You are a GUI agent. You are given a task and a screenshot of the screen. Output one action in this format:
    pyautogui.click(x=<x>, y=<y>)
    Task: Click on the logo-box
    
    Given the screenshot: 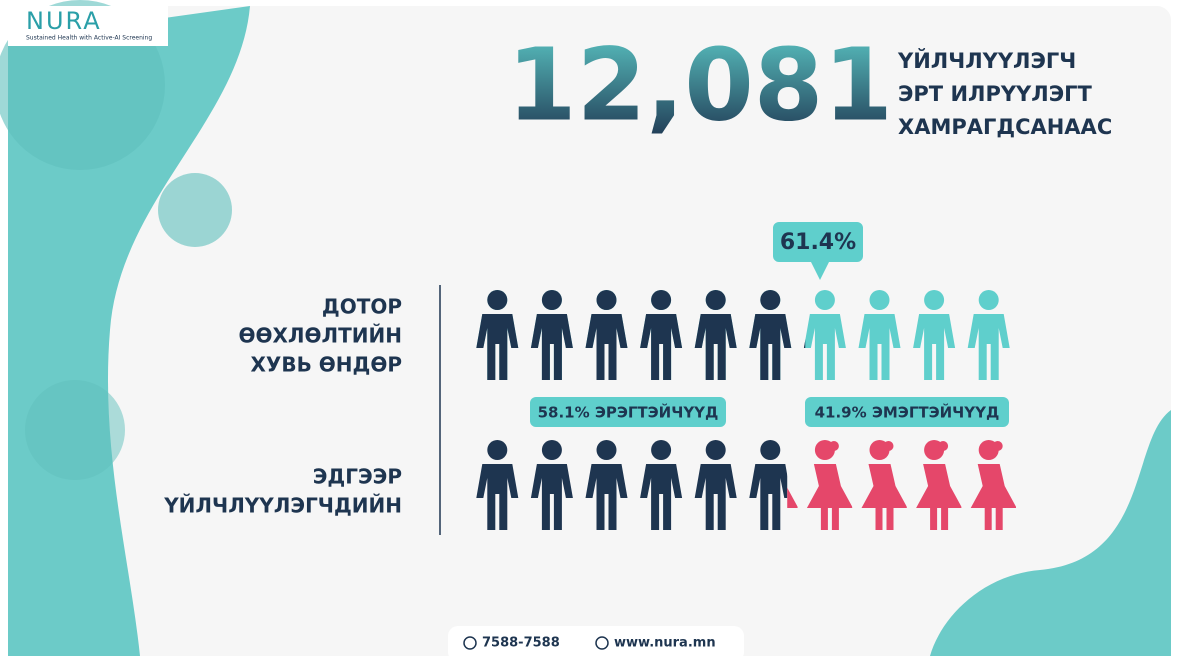 What is the action you would take?
    pyautogui.click(x=88, y=26)
    